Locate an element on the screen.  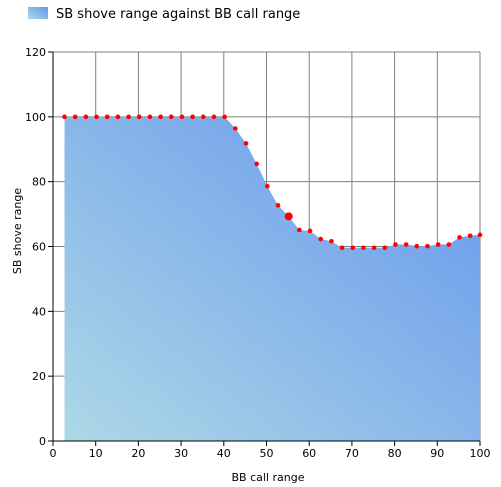
y-tick-label: 60 is located at coordinates (39, 247).